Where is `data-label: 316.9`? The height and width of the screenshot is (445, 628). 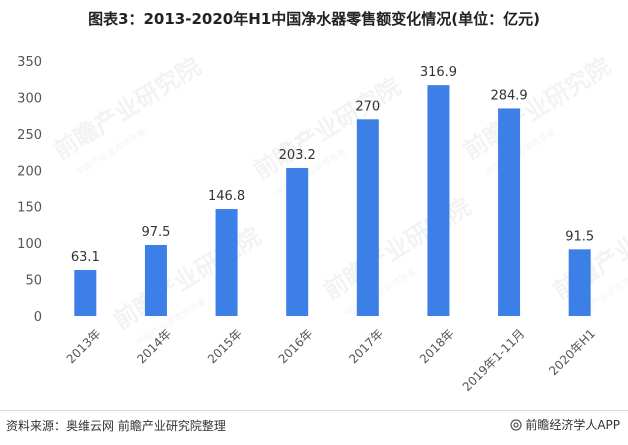 data-label: 316.9 is located at coordinates (438, 72).